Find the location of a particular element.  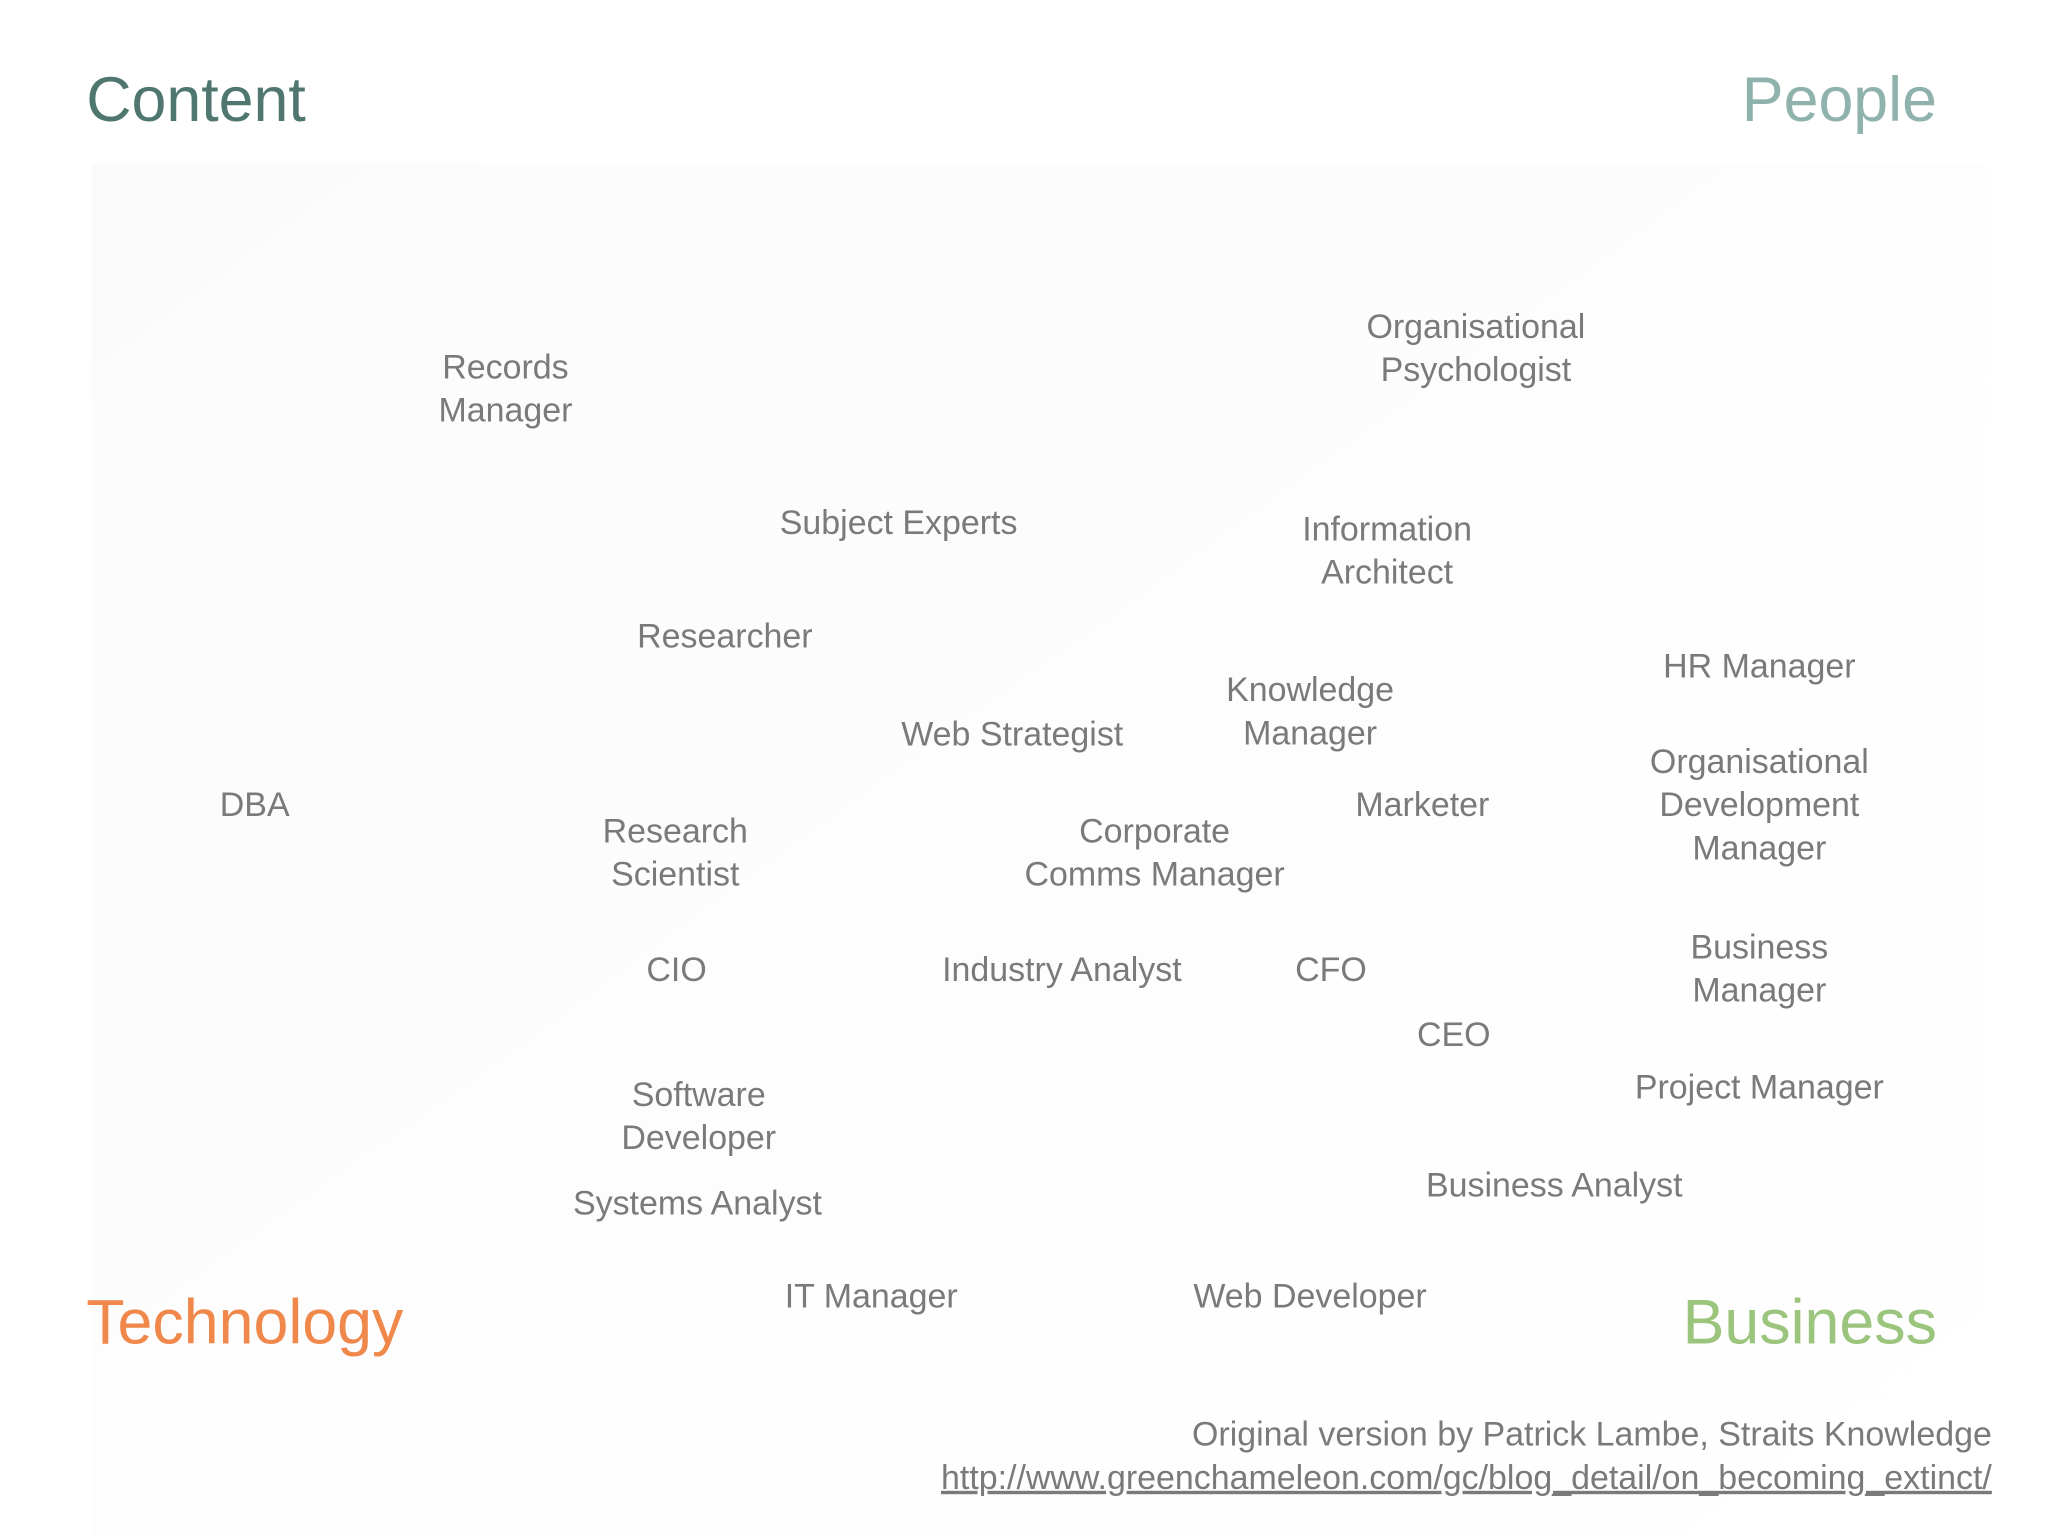

role-label: Marketer is located at coordinates (1422, 805).